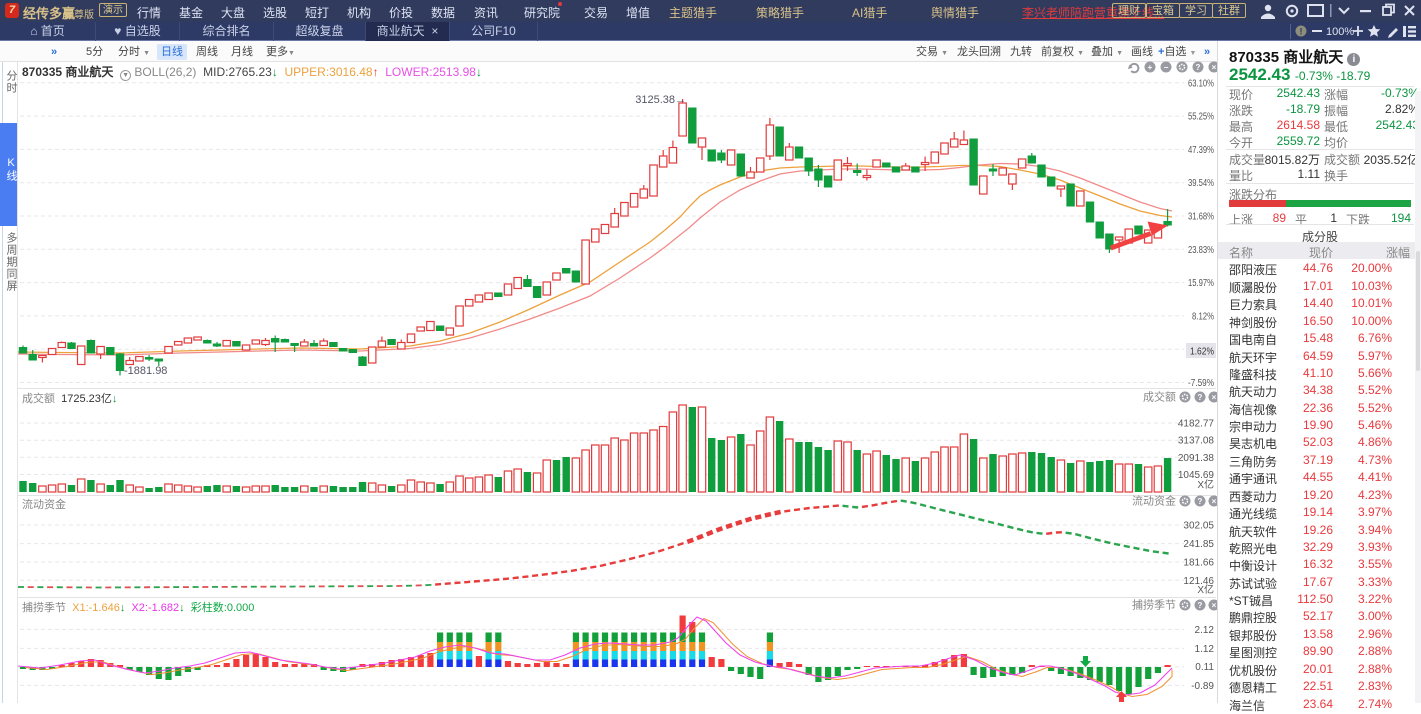 Image resolution: width=1421 pixels, height=714 pixels. I want to click on svg-text: 1.62%, so click(1202, 352).